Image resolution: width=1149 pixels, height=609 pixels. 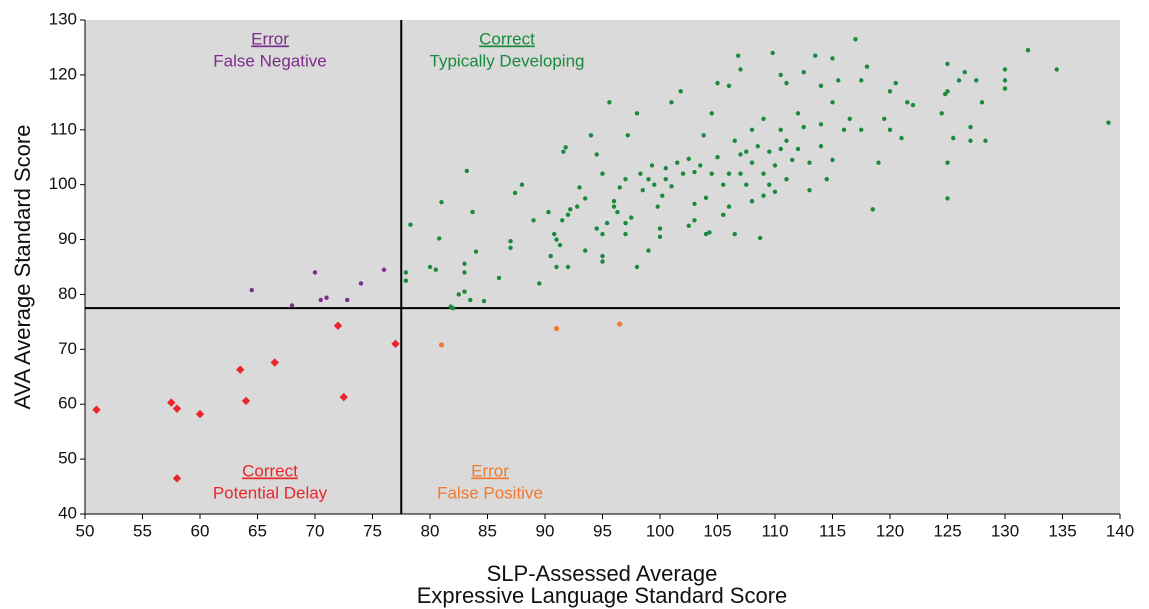 What do you see at coordinates (63, 18) in the screenshot?
I see `y-tick-label: 130` at bounding box center [63, 18].